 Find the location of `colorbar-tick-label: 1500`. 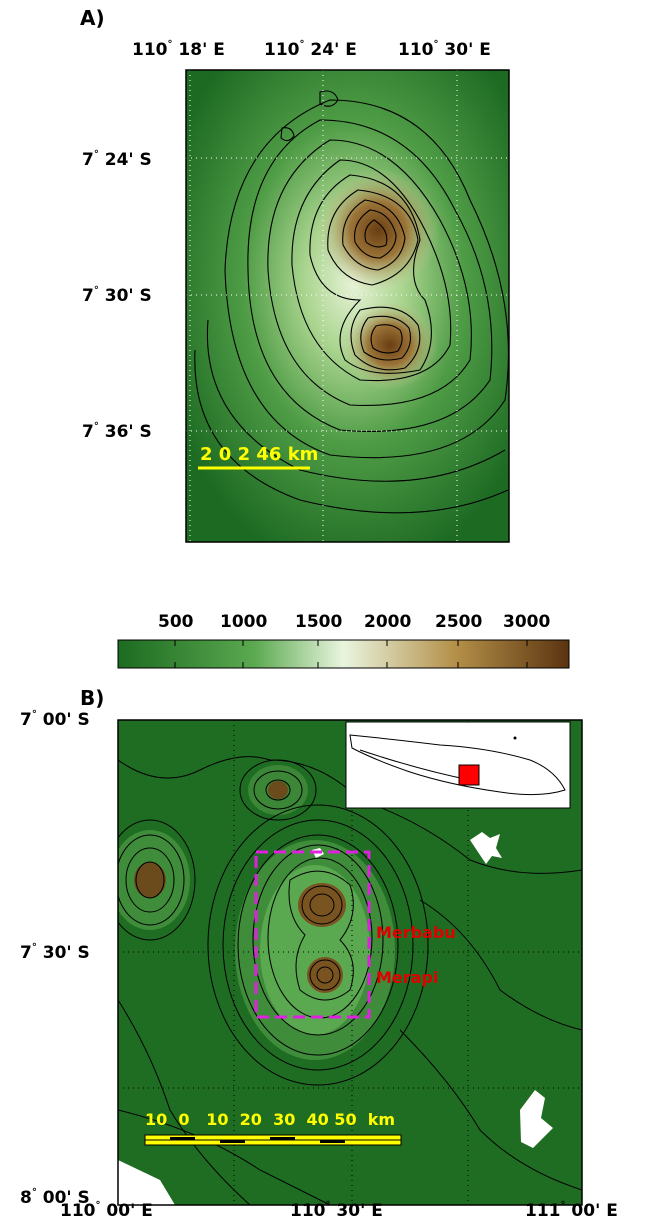

colorbar-tick-label: 1500 is located at coordinates (319, 622).